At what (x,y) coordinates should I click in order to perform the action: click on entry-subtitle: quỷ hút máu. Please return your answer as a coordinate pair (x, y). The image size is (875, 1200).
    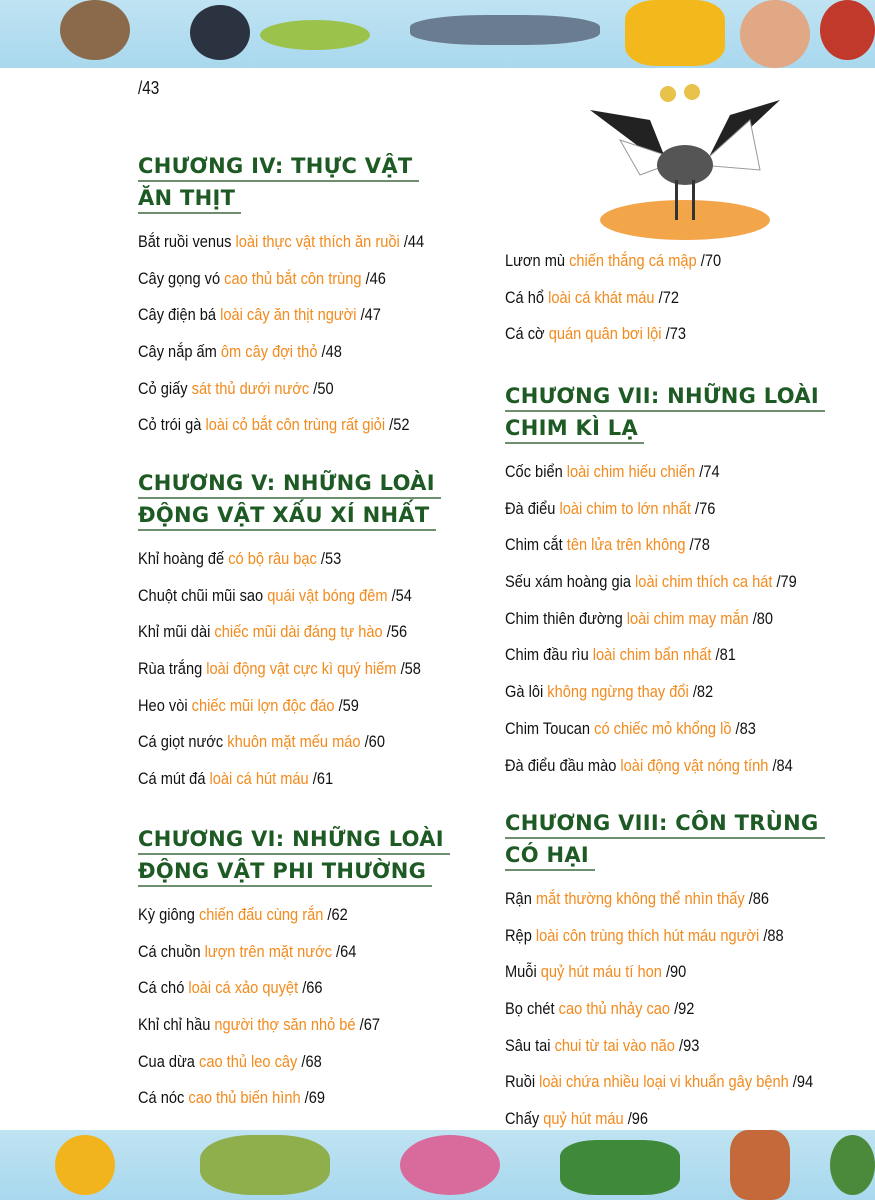
    Looking at the image, I should click on (583, 1119).